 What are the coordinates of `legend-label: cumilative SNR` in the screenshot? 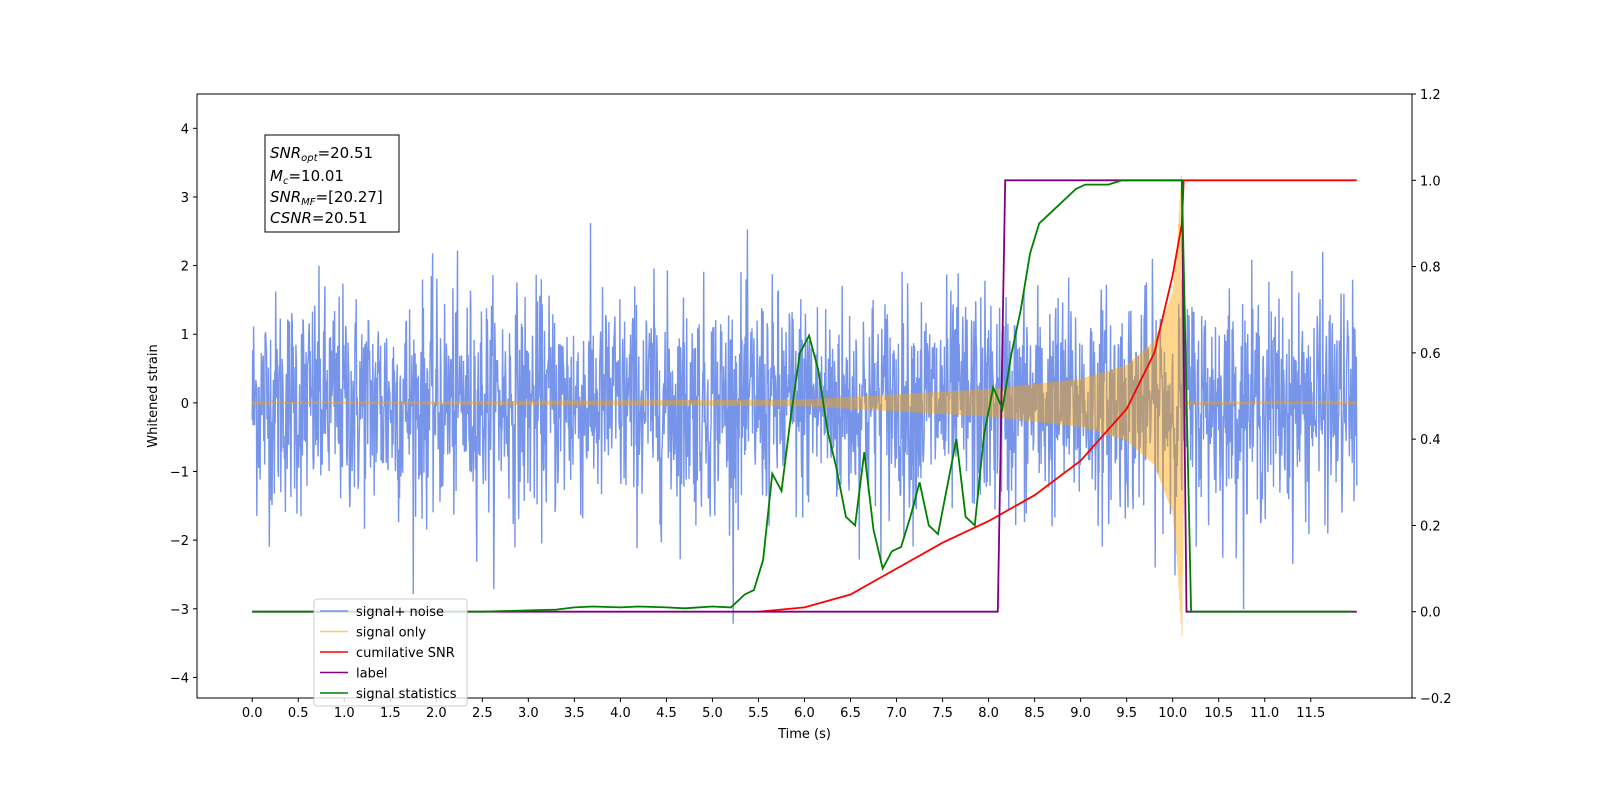 It's located at (405, 653).